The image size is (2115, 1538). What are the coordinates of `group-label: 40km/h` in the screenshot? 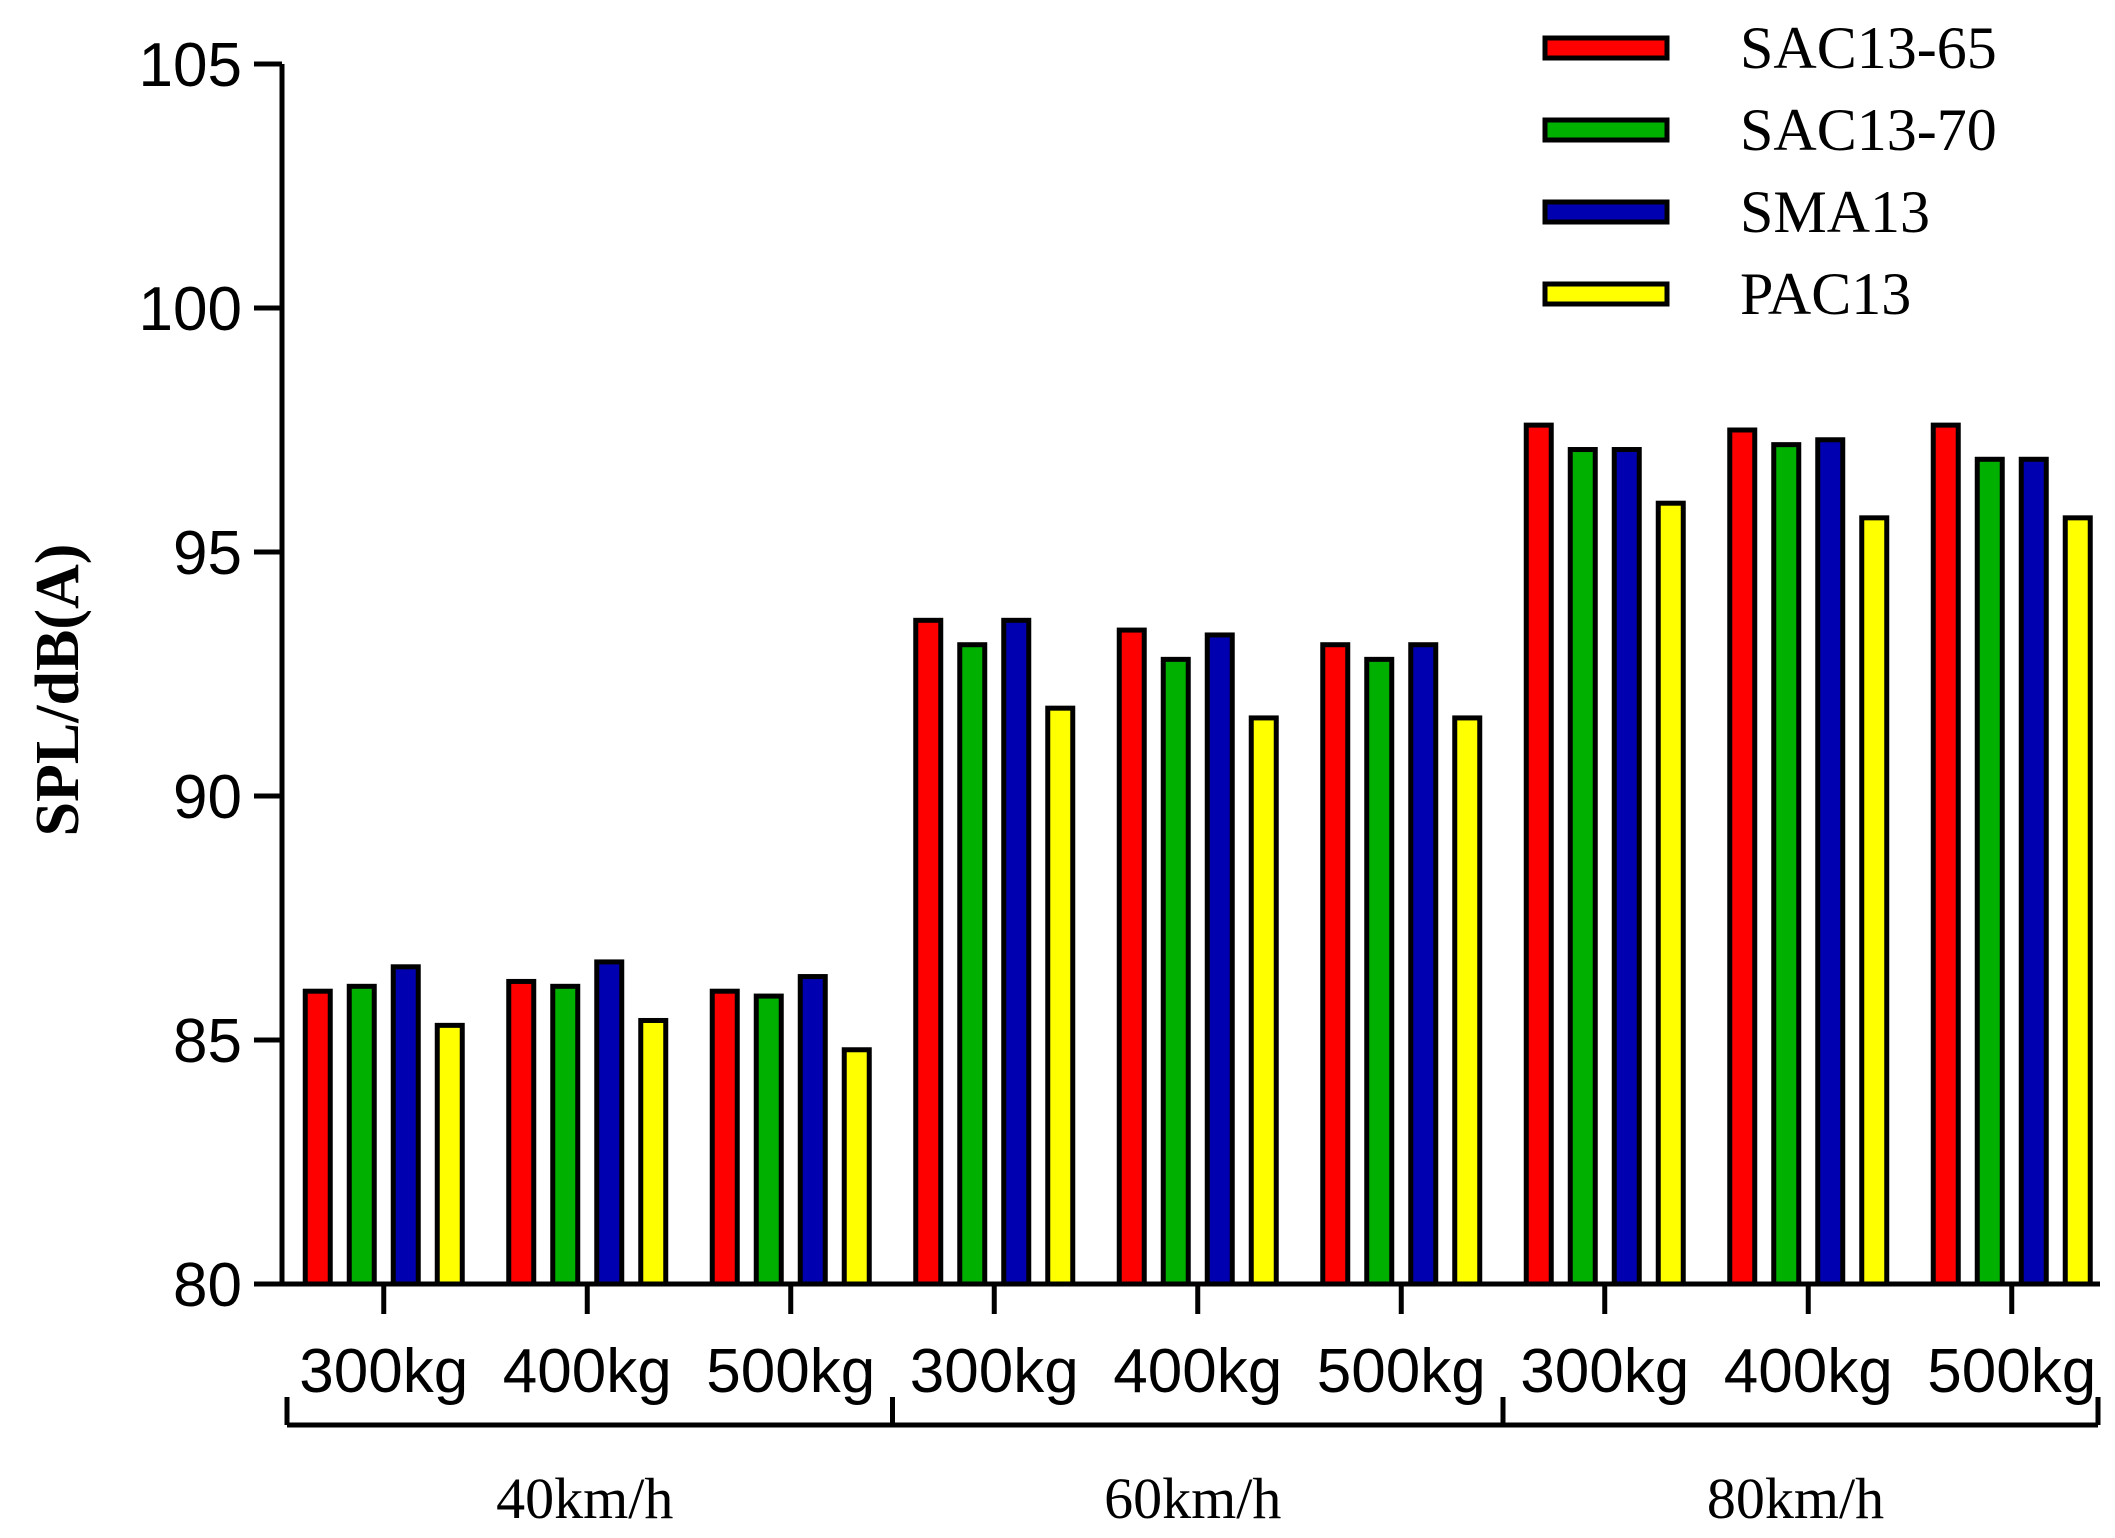 It's located at (584, 1498).